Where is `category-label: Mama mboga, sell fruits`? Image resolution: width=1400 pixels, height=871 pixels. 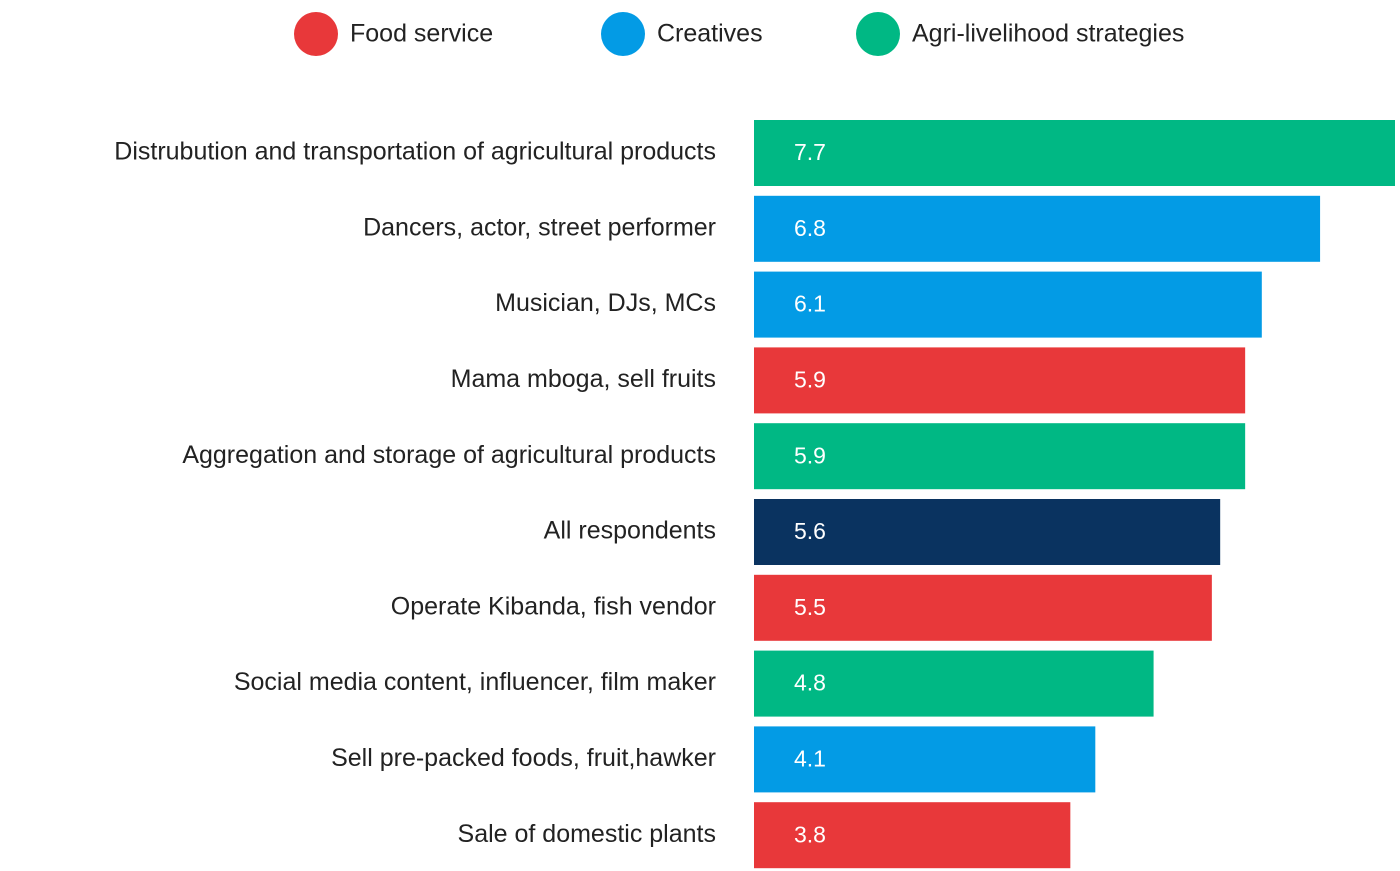
category-label: Mama mboga, sell fruits is located at coordinates (583, 379).